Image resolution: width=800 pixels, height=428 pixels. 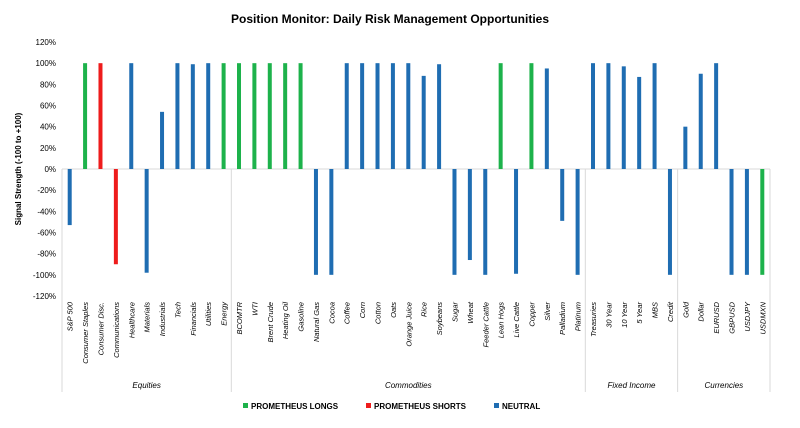 I want to click on x-tick-label: Feeder Cattle, so click(x=485, y=324).